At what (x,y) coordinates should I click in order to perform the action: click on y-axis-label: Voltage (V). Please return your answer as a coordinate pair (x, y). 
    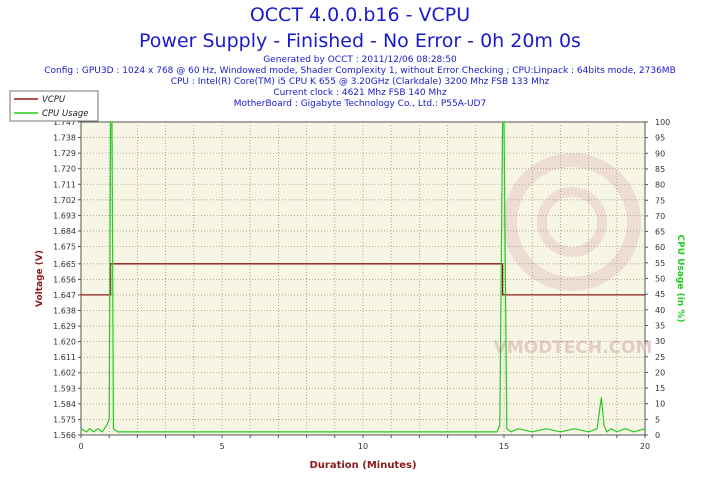
    Looking at the image, I should click on (40, 278).